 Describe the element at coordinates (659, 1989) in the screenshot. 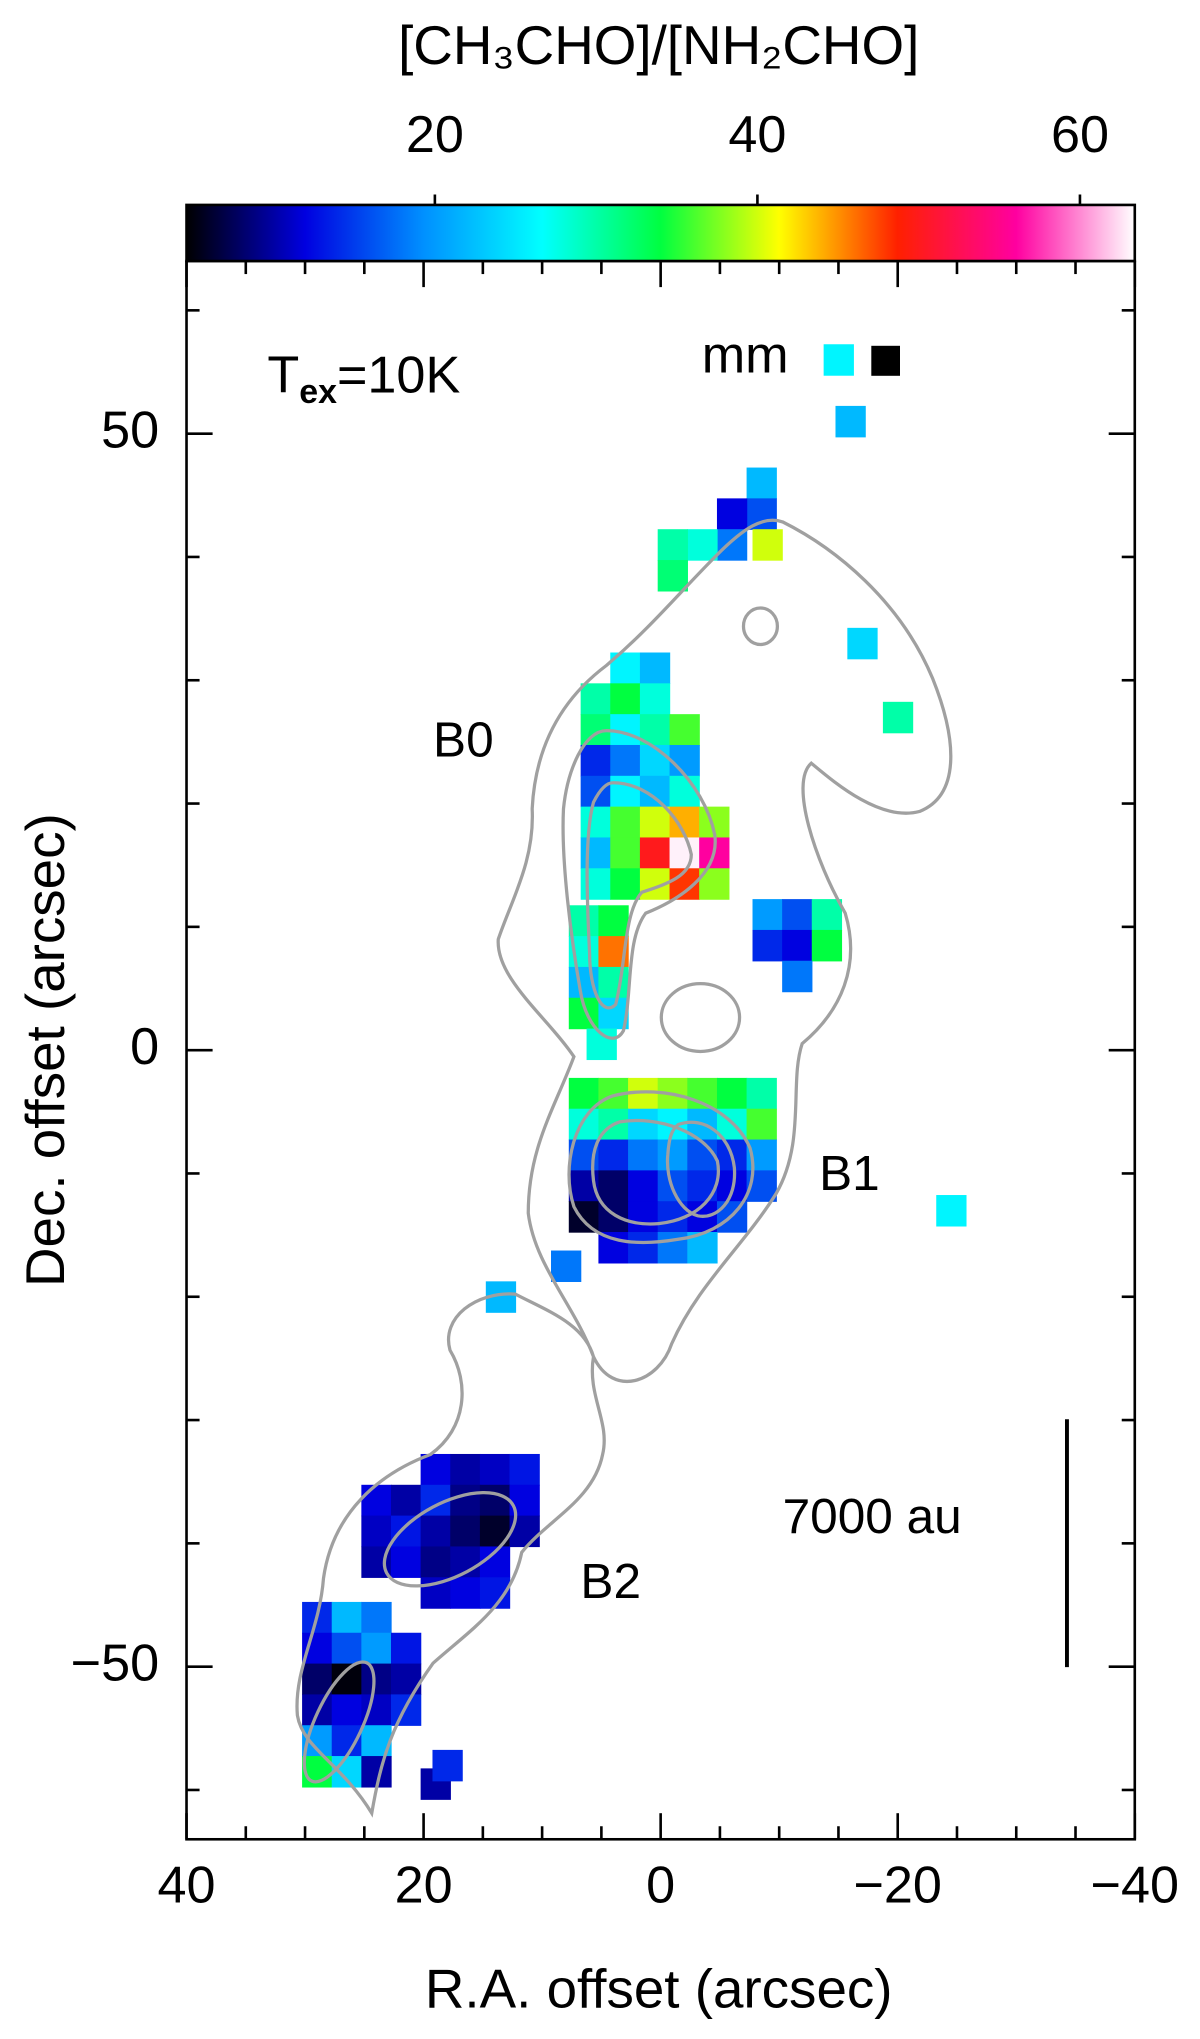

I see `x-axis-label: R.A. offset (arcsec)` at that location.